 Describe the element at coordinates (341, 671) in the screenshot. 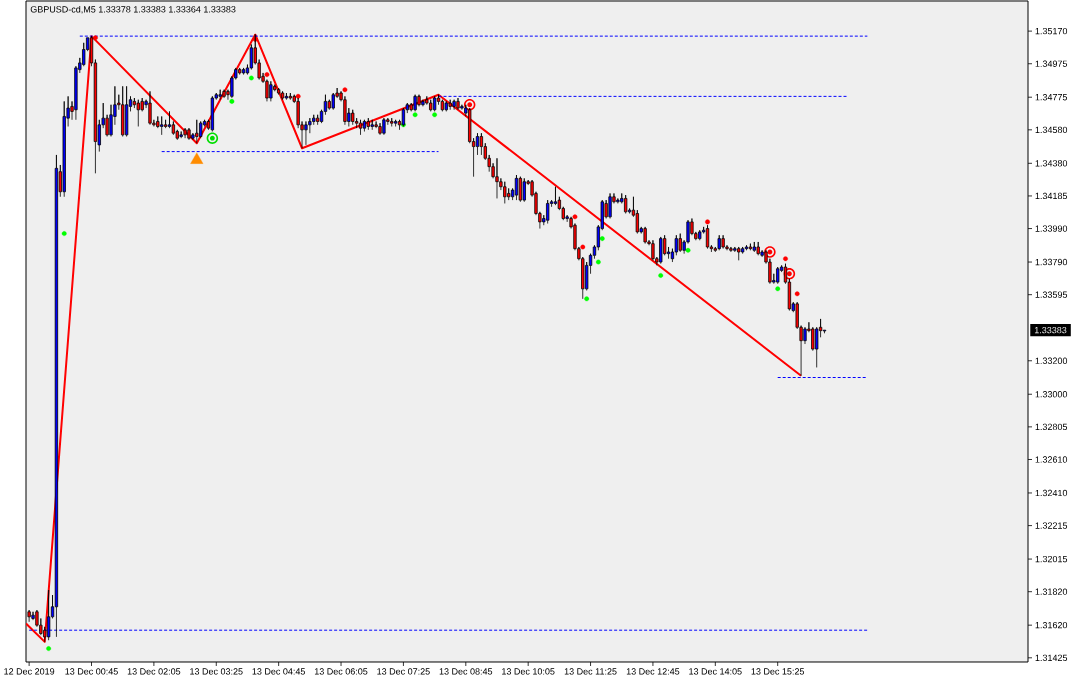

I see `x-tick-label: 13 Dec 06:05` at that location.